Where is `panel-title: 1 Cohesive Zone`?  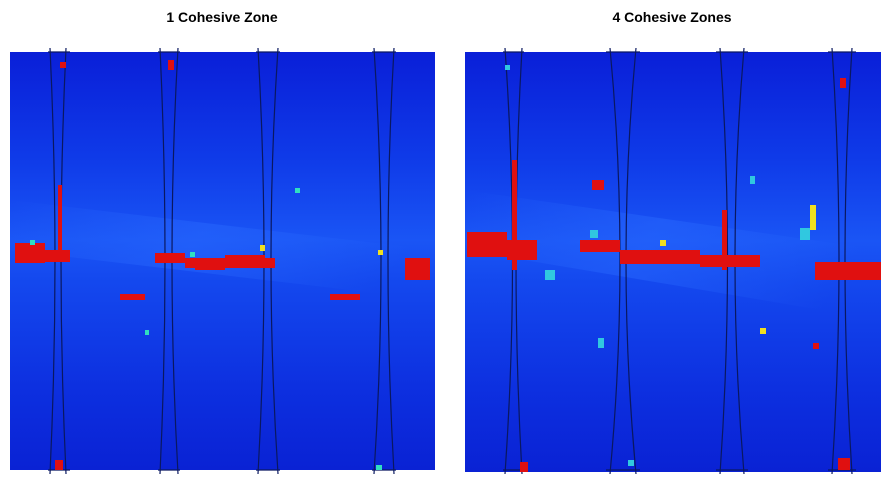
panel-title: 1 Cohesive Zone is located at coordinates (221, 17).